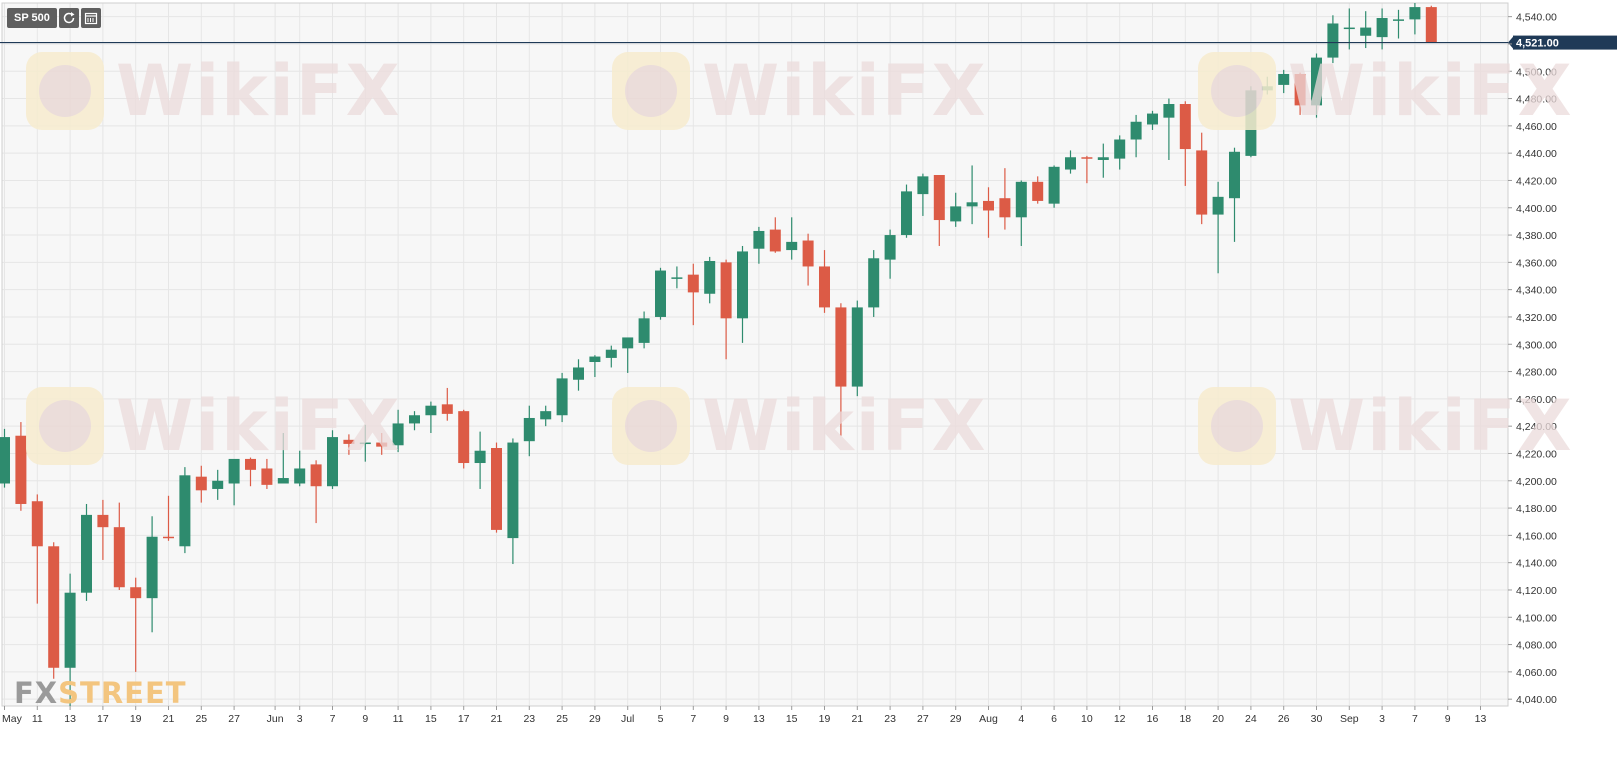 The width and height of the screenshot is (1623, 772). Describe the element at coordinates (1536, 127) in the screenshot. I see `y-tick-label: 4,460.00` at that location.